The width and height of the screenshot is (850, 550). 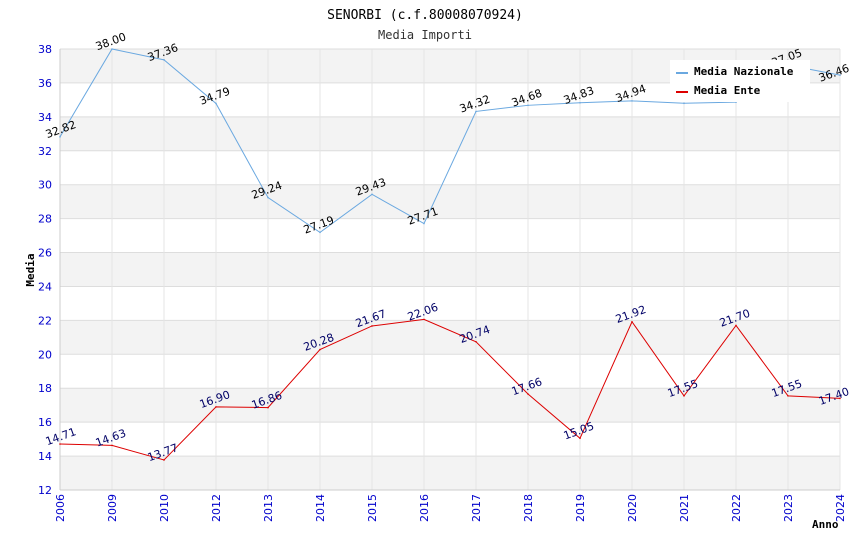 What do you see at coordinates (425, 15) in the screenshot?
I see `chart-title: SENORBI (c.f.80008070924)` at bounding box center [425, 15].